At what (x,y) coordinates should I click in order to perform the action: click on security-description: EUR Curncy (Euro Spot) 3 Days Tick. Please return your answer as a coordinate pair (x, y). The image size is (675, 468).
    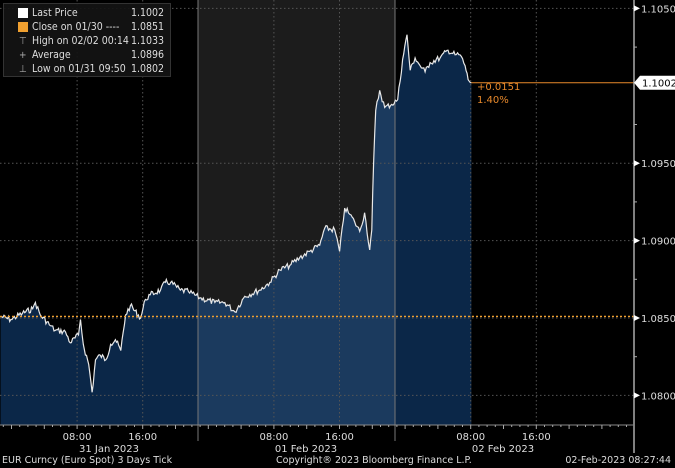
    Looking at the image, I should click on (87, 460).